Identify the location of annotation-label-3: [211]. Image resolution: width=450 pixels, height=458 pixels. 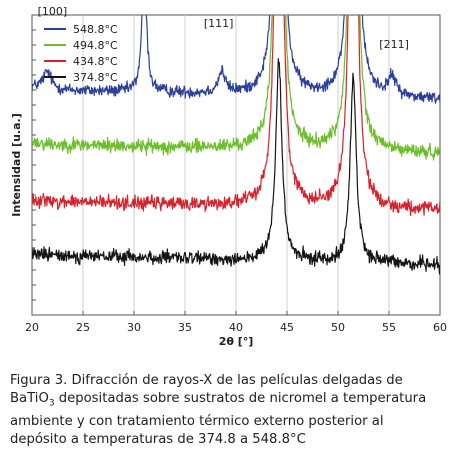
(394, 44).